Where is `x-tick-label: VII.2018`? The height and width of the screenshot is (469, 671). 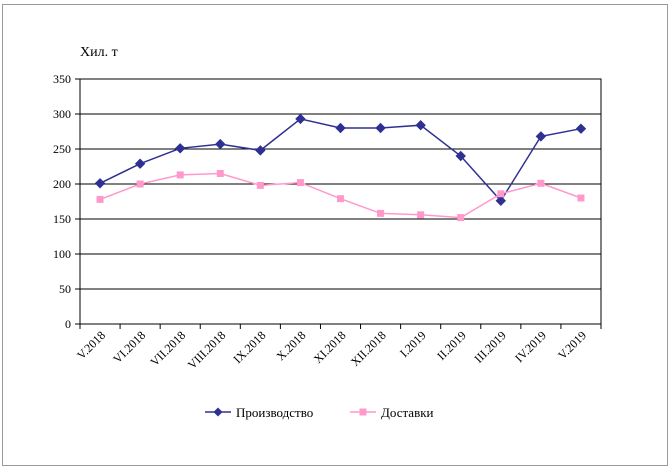 x-tick-label: VII.2018 is located at coordinates (168, 348).